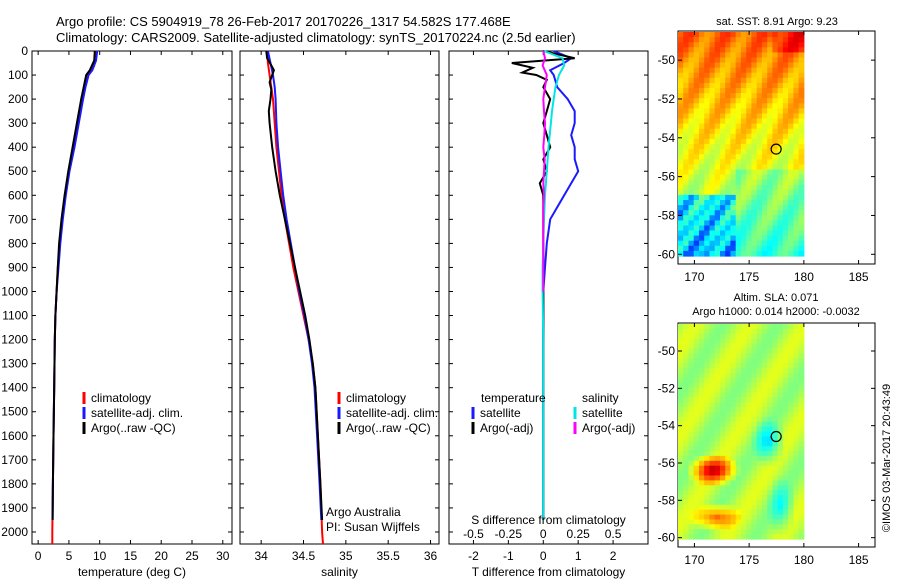  I want to click on diff-legend-salinity-label: satellite, so click(602, 413).